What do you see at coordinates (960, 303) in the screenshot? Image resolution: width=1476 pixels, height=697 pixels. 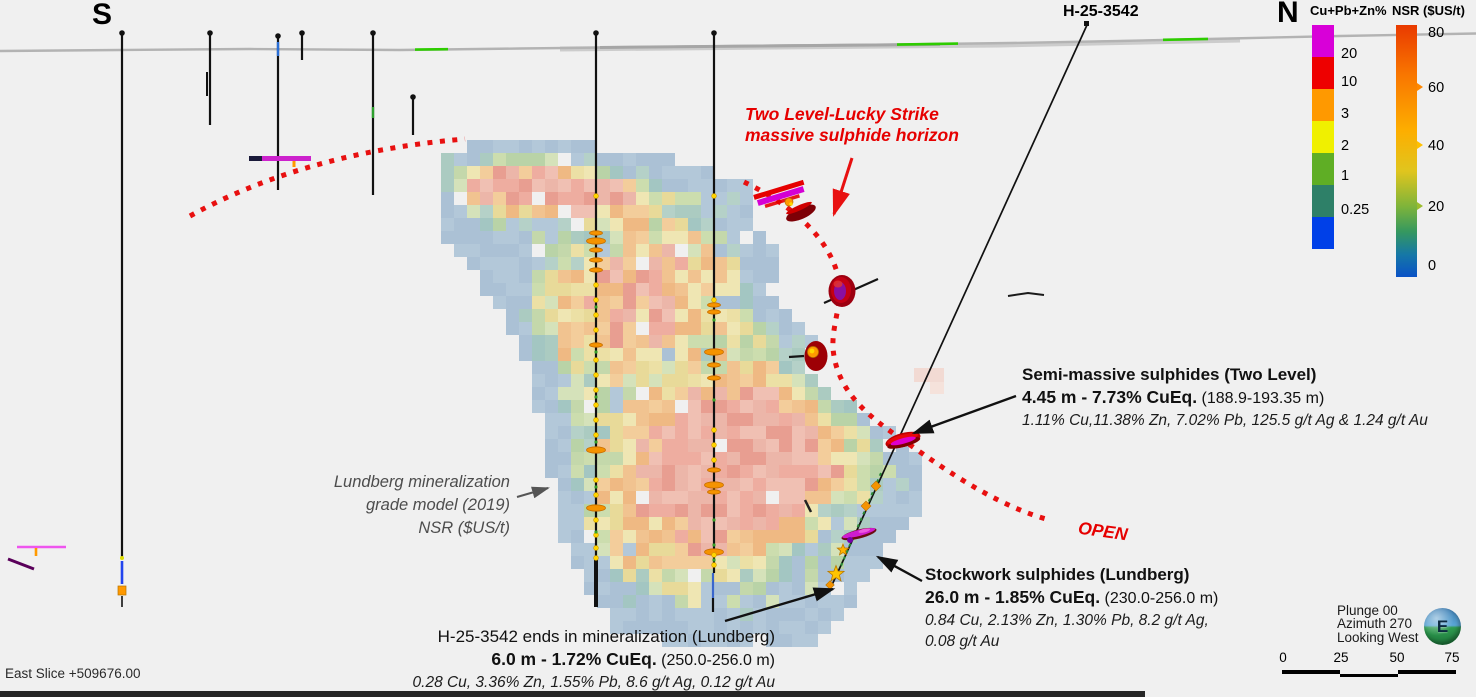 I see `drillhole-h253542` at bounding box center [960, 303].